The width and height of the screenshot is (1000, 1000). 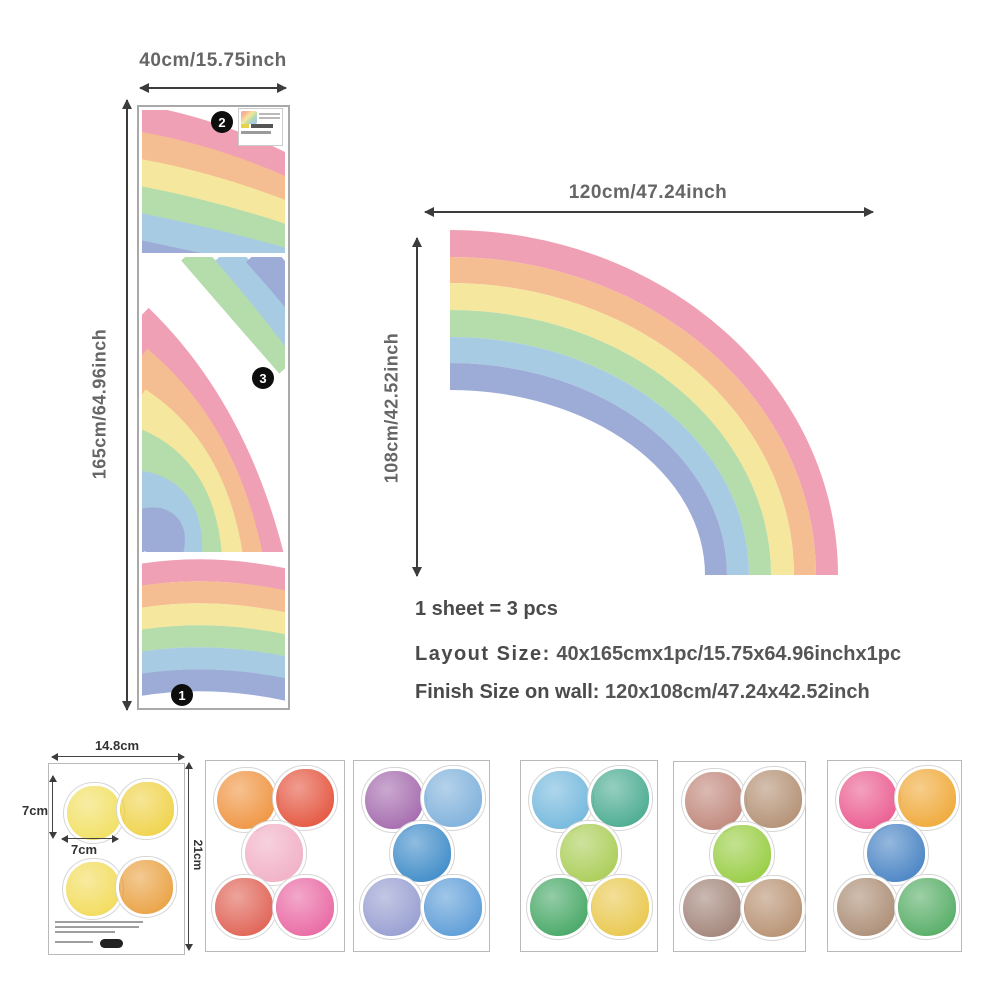 What do you see at coordinates (111, 943) in the screenshot?
I see `brand-logo-pill` at bounding box center [111, 943].